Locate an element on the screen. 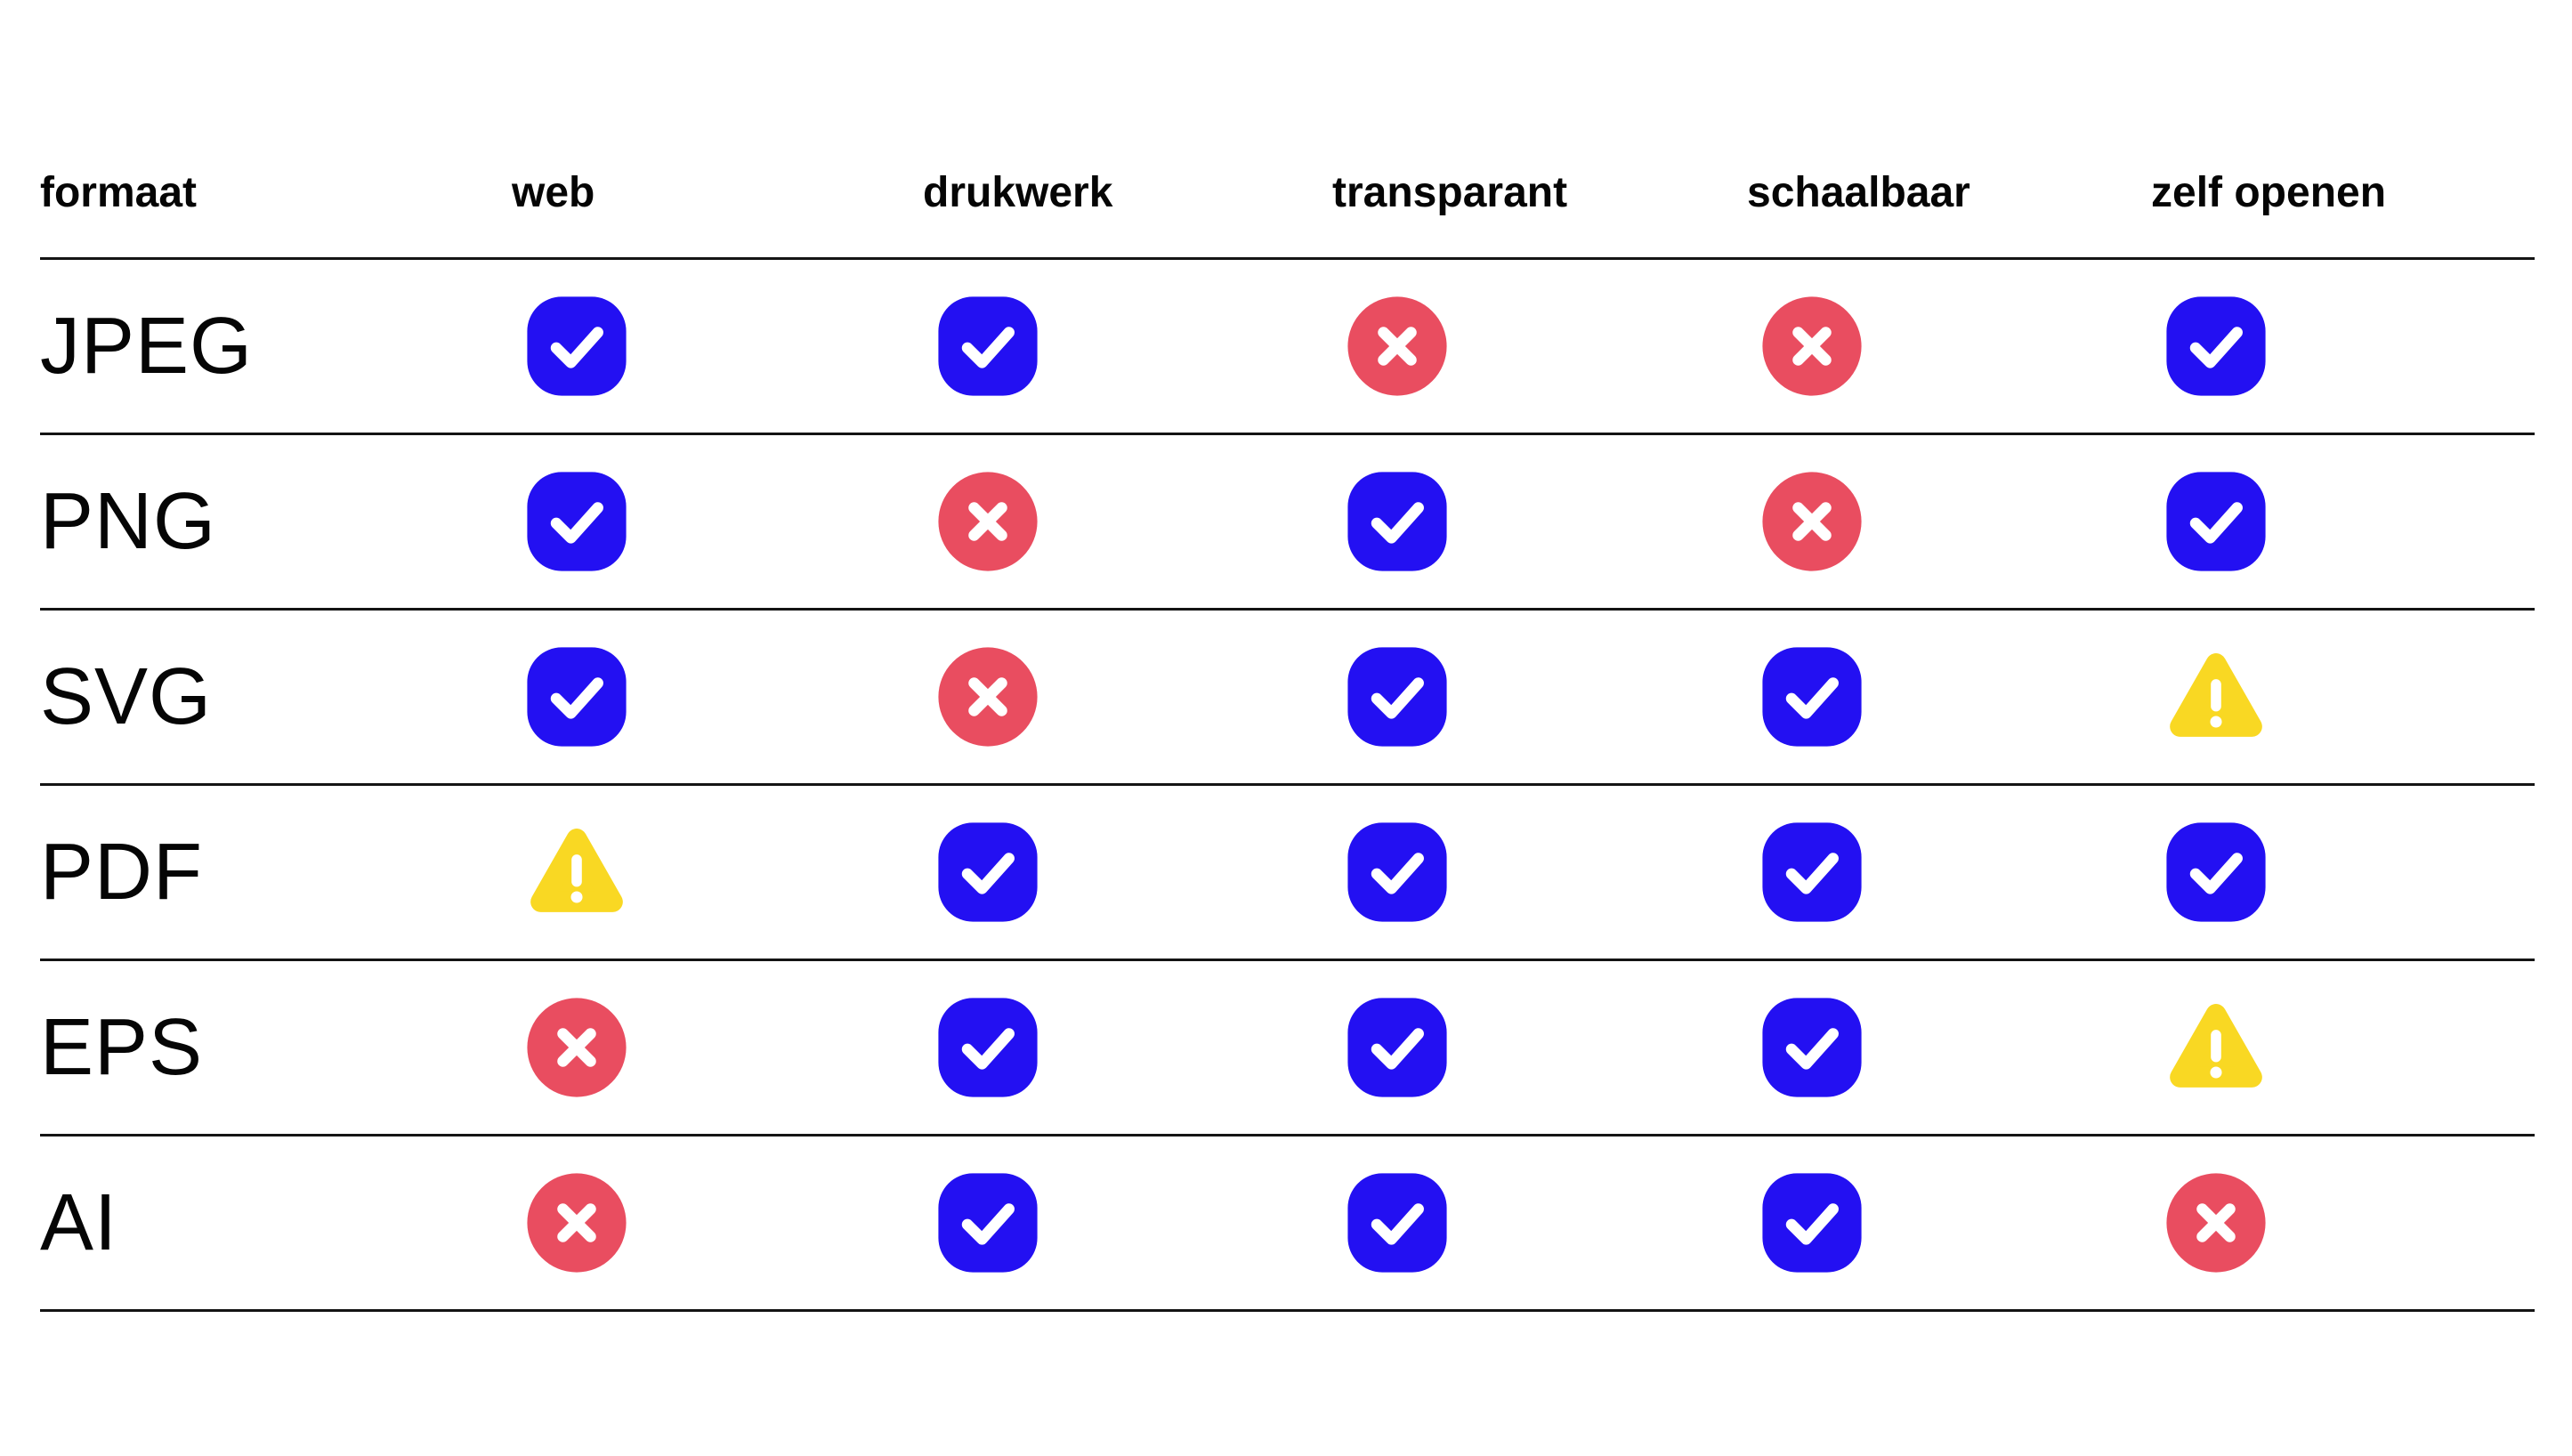 The width and height of the screenshot is (2572, 1456). column-header-formaat: formaat is located at coordinates (119, 192).